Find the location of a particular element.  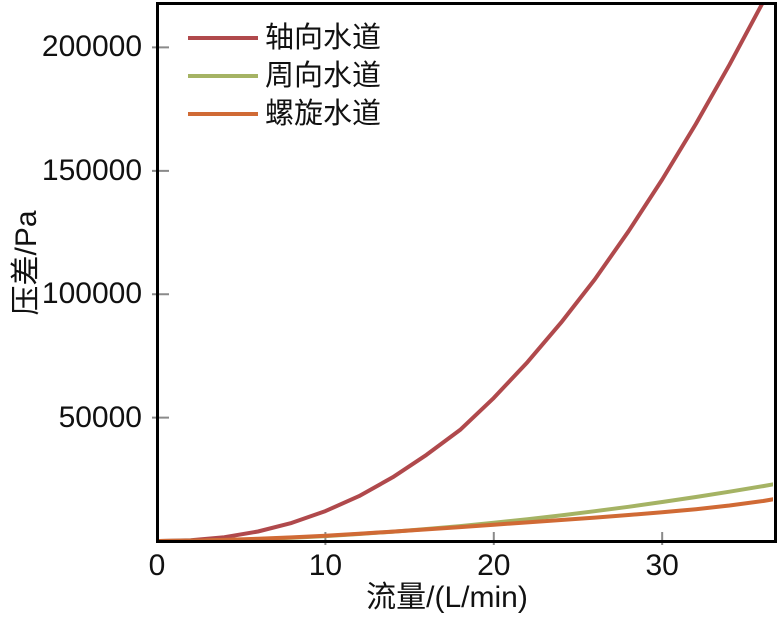

y-tick-label-200000: 200000 is located at coordinates (91, 47).